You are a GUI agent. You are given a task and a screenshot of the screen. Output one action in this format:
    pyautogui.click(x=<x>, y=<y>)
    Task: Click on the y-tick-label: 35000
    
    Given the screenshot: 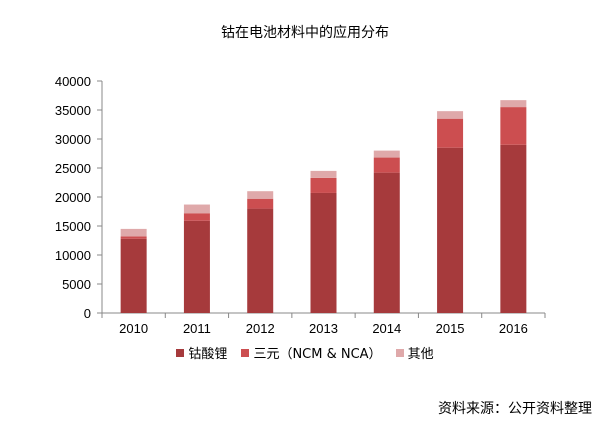 What is the action you would take?
    pyautogui.click(x=73, y=110)
    